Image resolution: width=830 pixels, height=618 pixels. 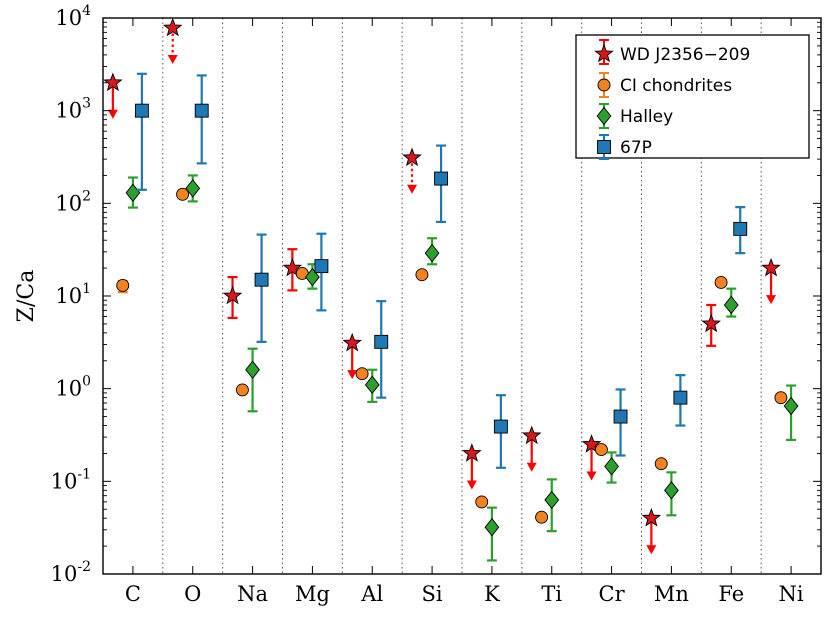 What do you see at coordinates (646, 117) in the screenshot?
I see `legend-label: Halley` at bounding box center [646, 117].